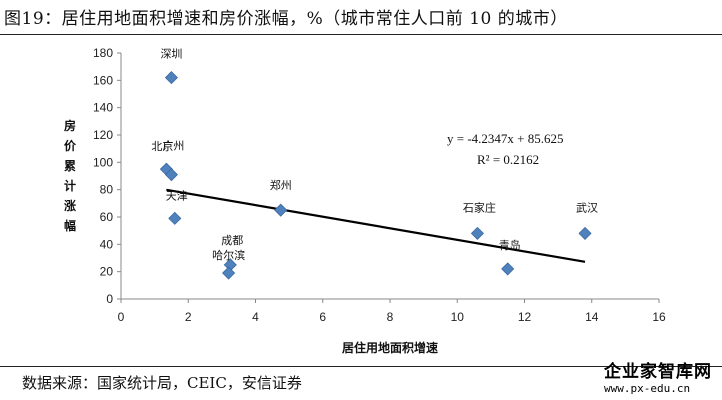 Image resolution: width=722 pixels, height=400 pixels. I want to click on bottom-rule, so click(361, 366).